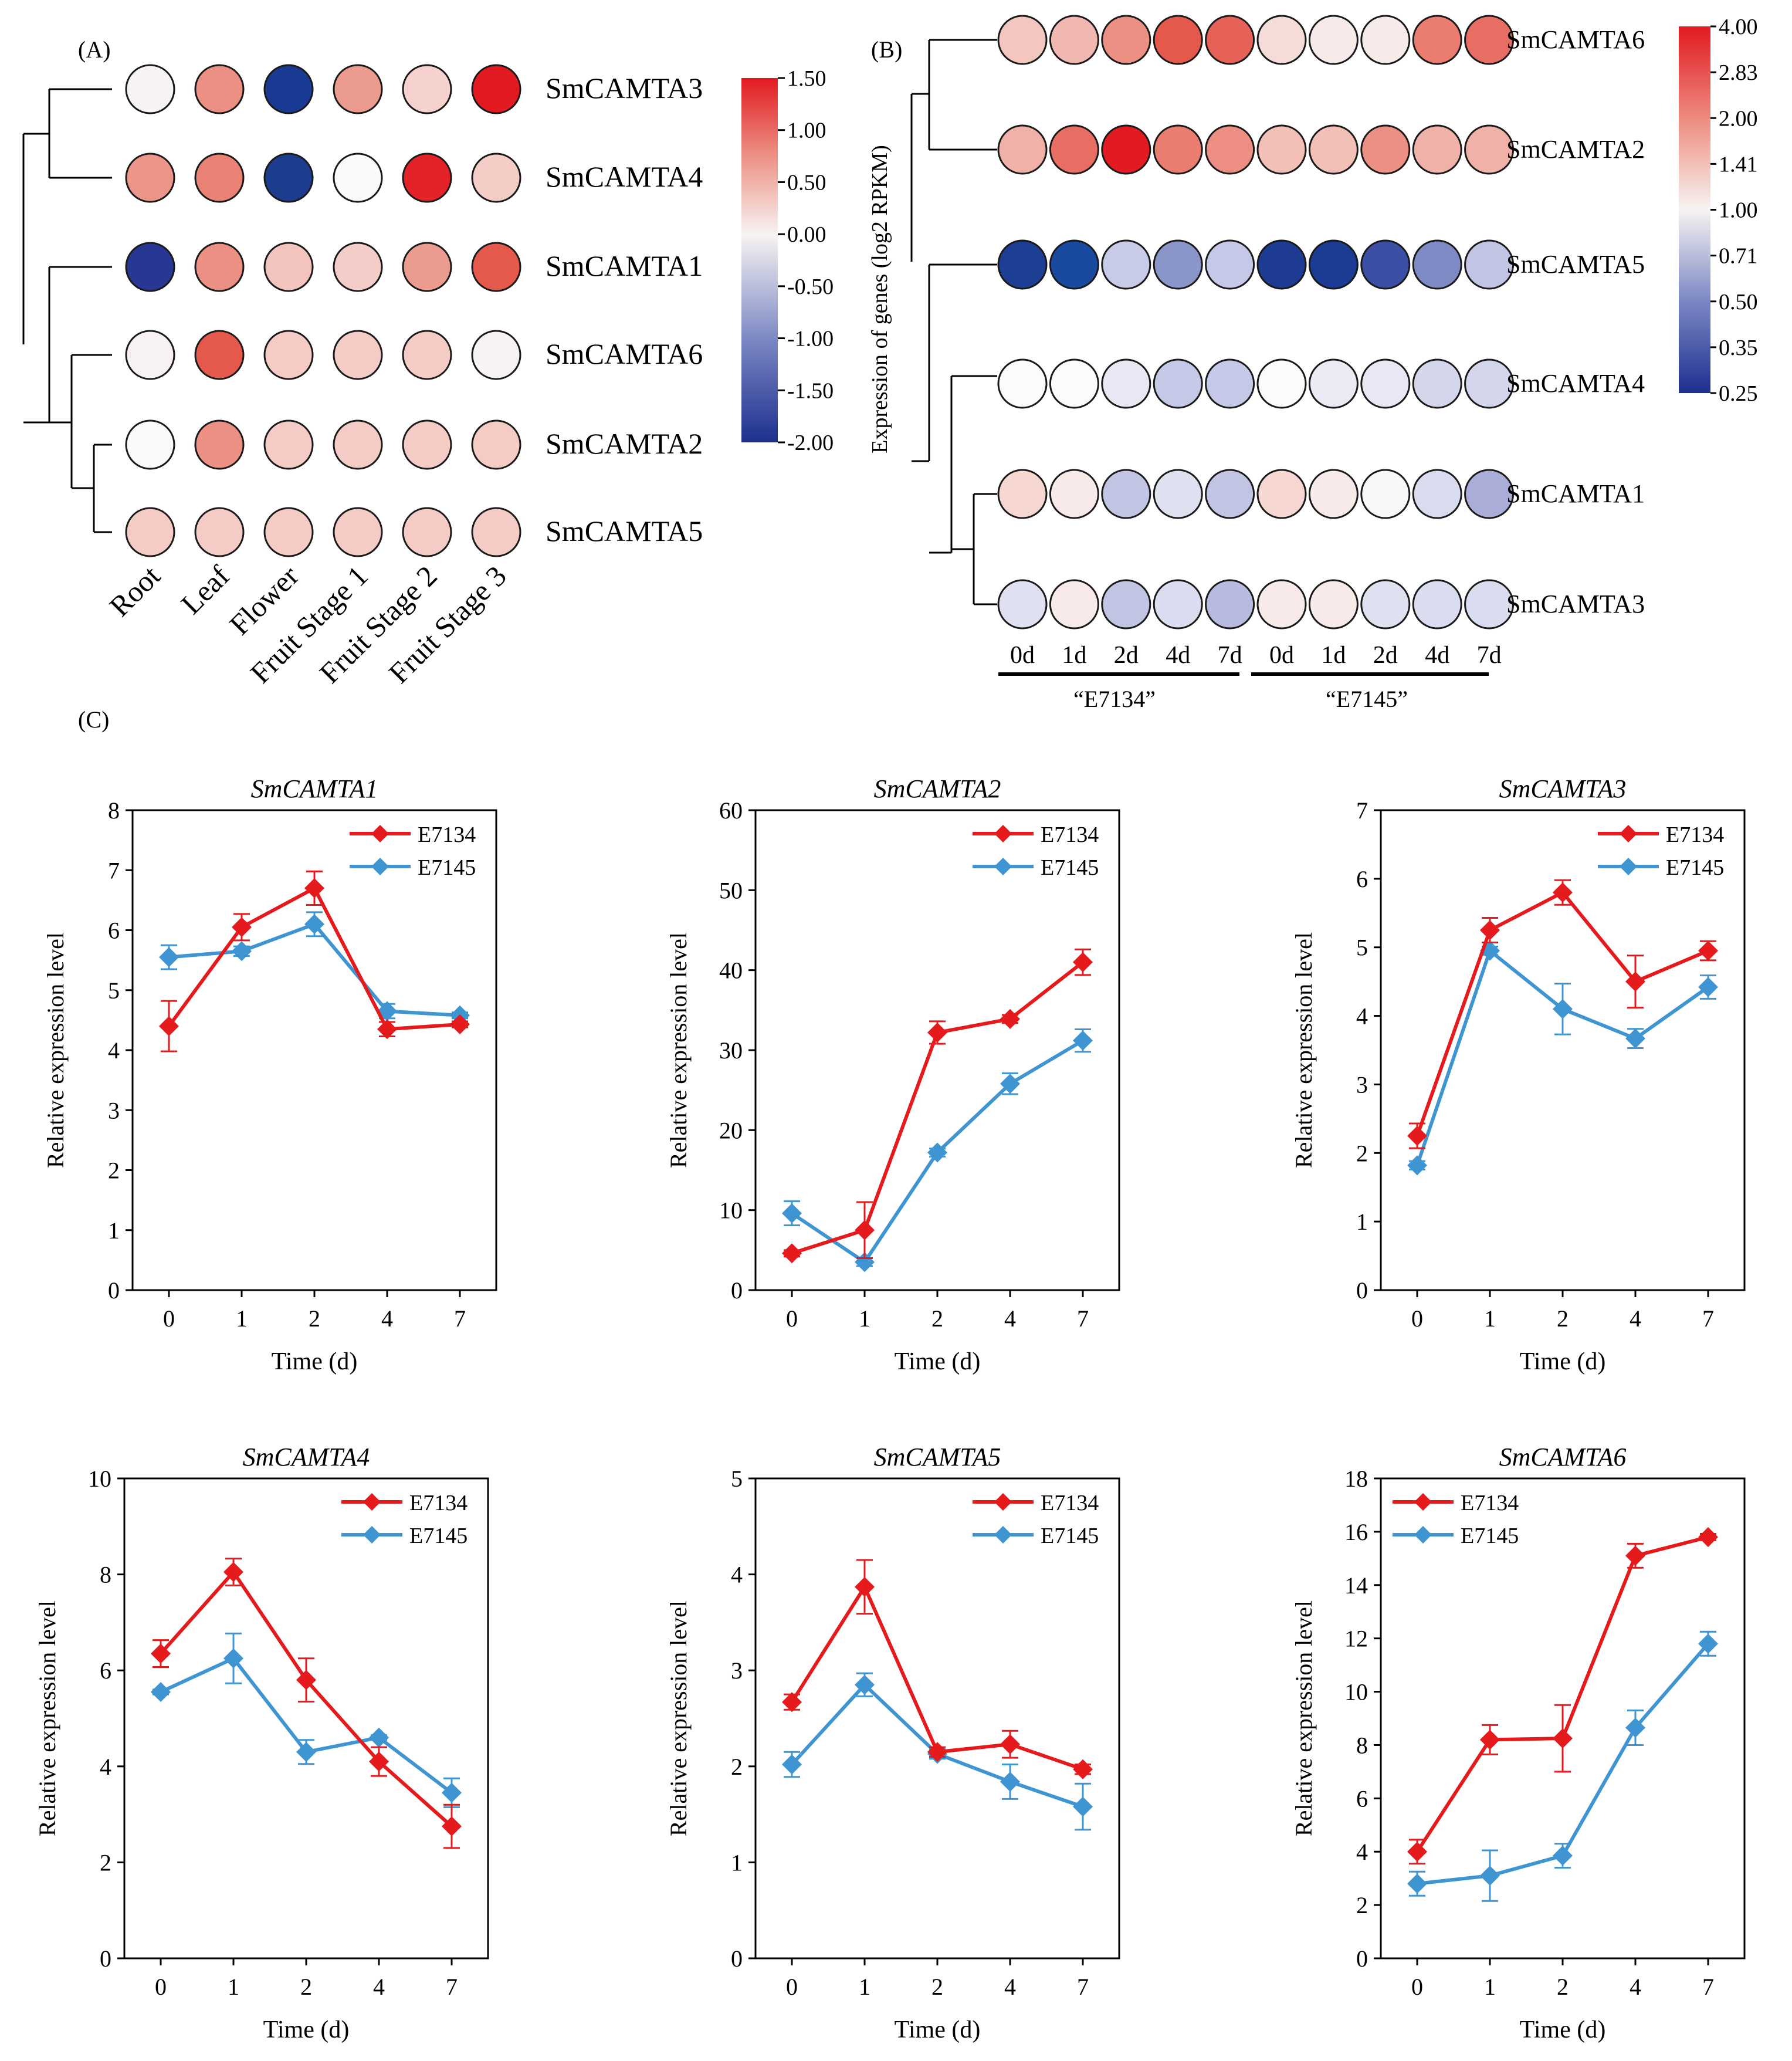  I want to click on heatmap-b-cell-smcamta3-4d-e7145, so click(1437, 604).